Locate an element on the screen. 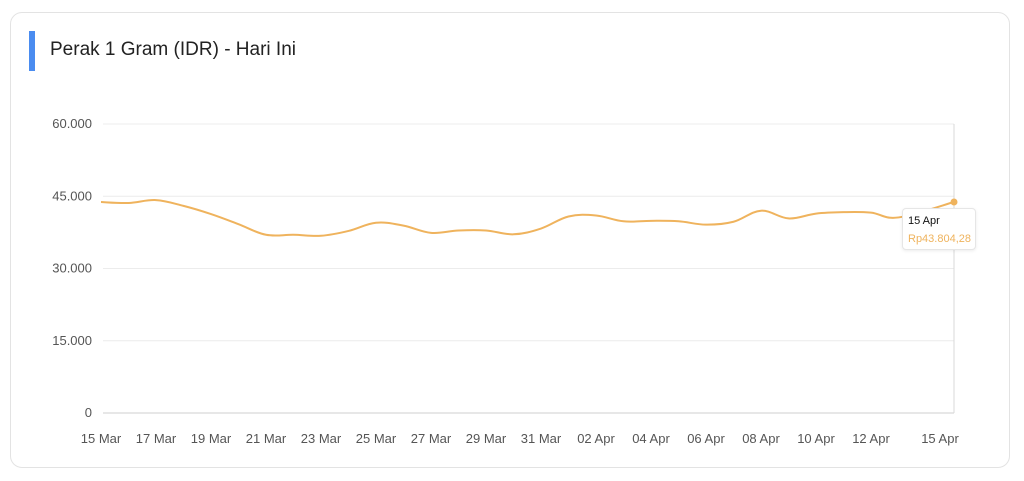 The image size is (1024, 481). active-data-point is located at coordinates (954, 202).